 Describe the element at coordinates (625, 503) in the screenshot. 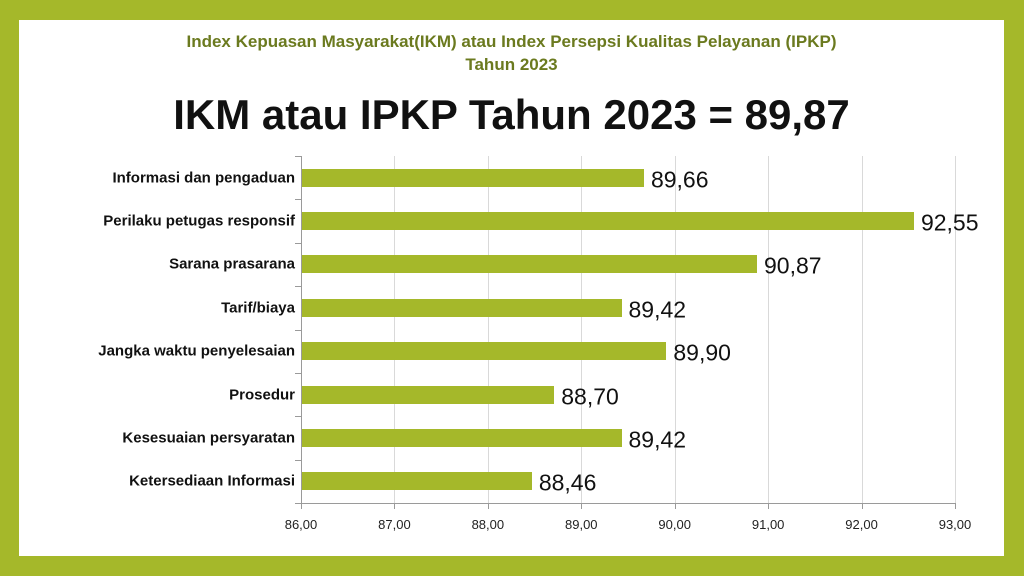

I see `x-axis` at that location.